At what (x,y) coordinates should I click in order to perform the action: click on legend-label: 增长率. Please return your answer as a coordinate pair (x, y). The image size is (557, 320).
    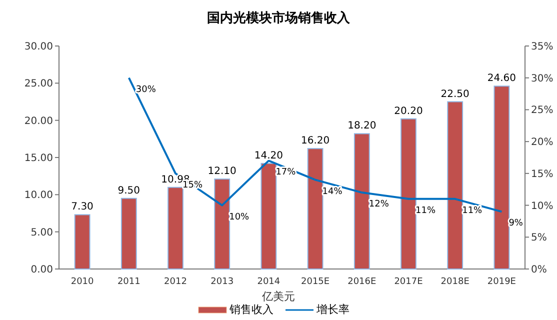
    Looking at the image, I should click on (333, 309).